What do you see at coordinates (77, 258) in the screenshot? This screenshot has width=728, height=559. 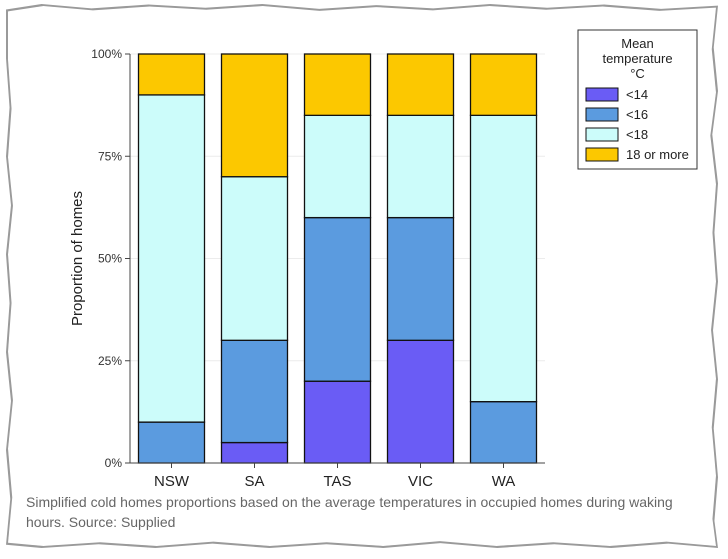 I see `y-axis-title: Proportion of homes` at bounding box center [77, 258].